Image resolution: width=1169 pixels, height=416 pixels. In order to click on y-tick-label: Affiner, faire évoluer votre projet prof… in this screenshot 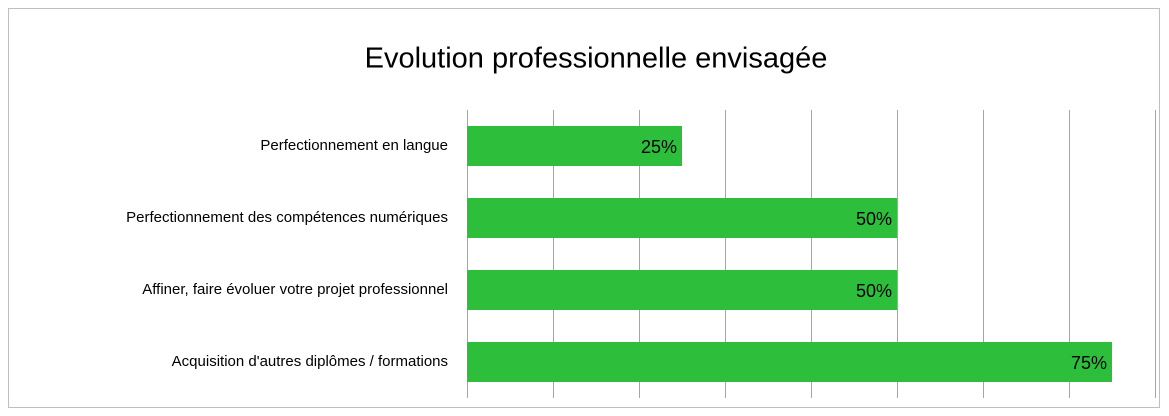, I will do `click(295, 289)`.